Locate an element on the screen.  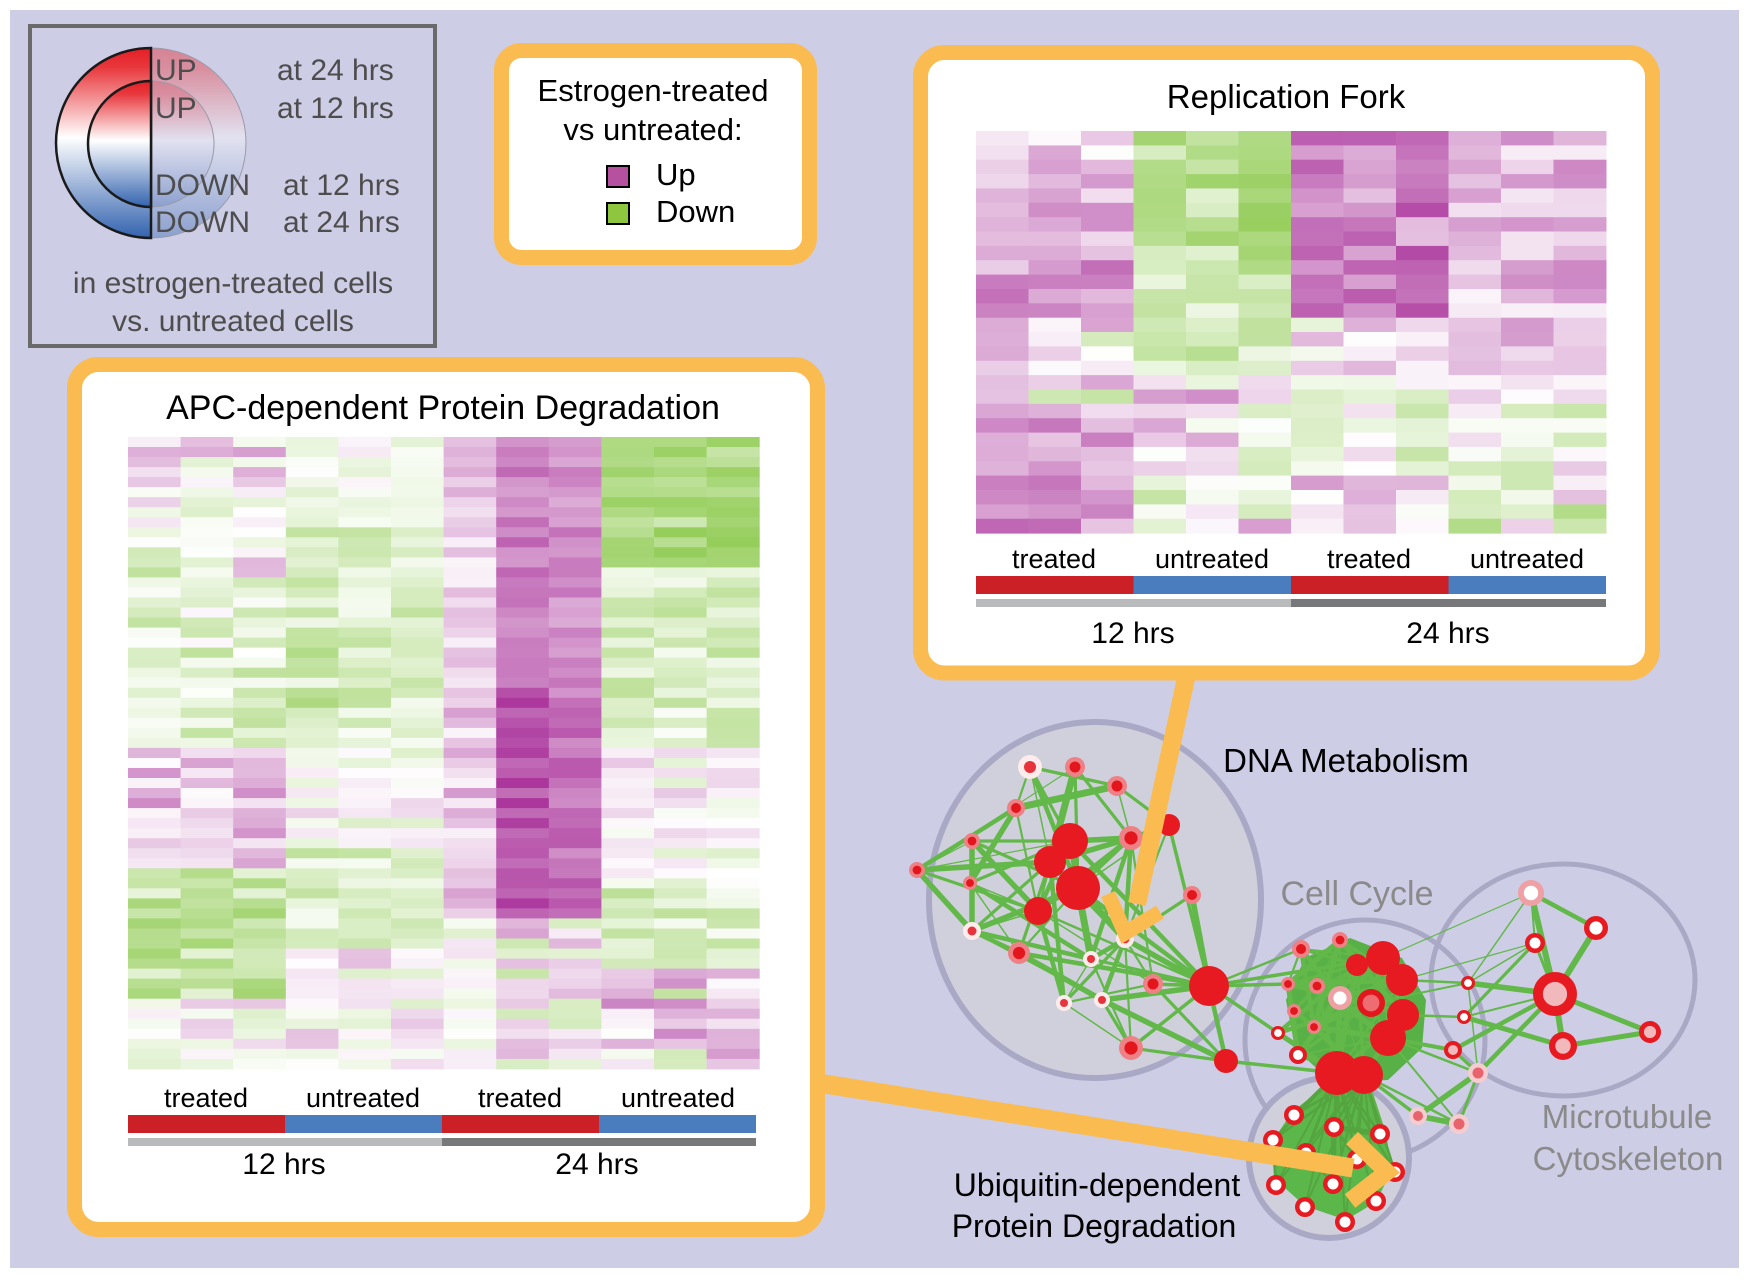
svg-text: vs untreated: is located at coordinates (652, 129).